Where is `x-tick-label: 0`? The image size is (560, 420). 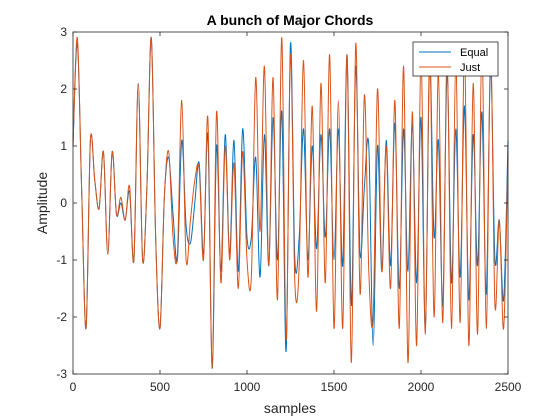 x-tick-label: 0 is located at coordinates (73, 387).